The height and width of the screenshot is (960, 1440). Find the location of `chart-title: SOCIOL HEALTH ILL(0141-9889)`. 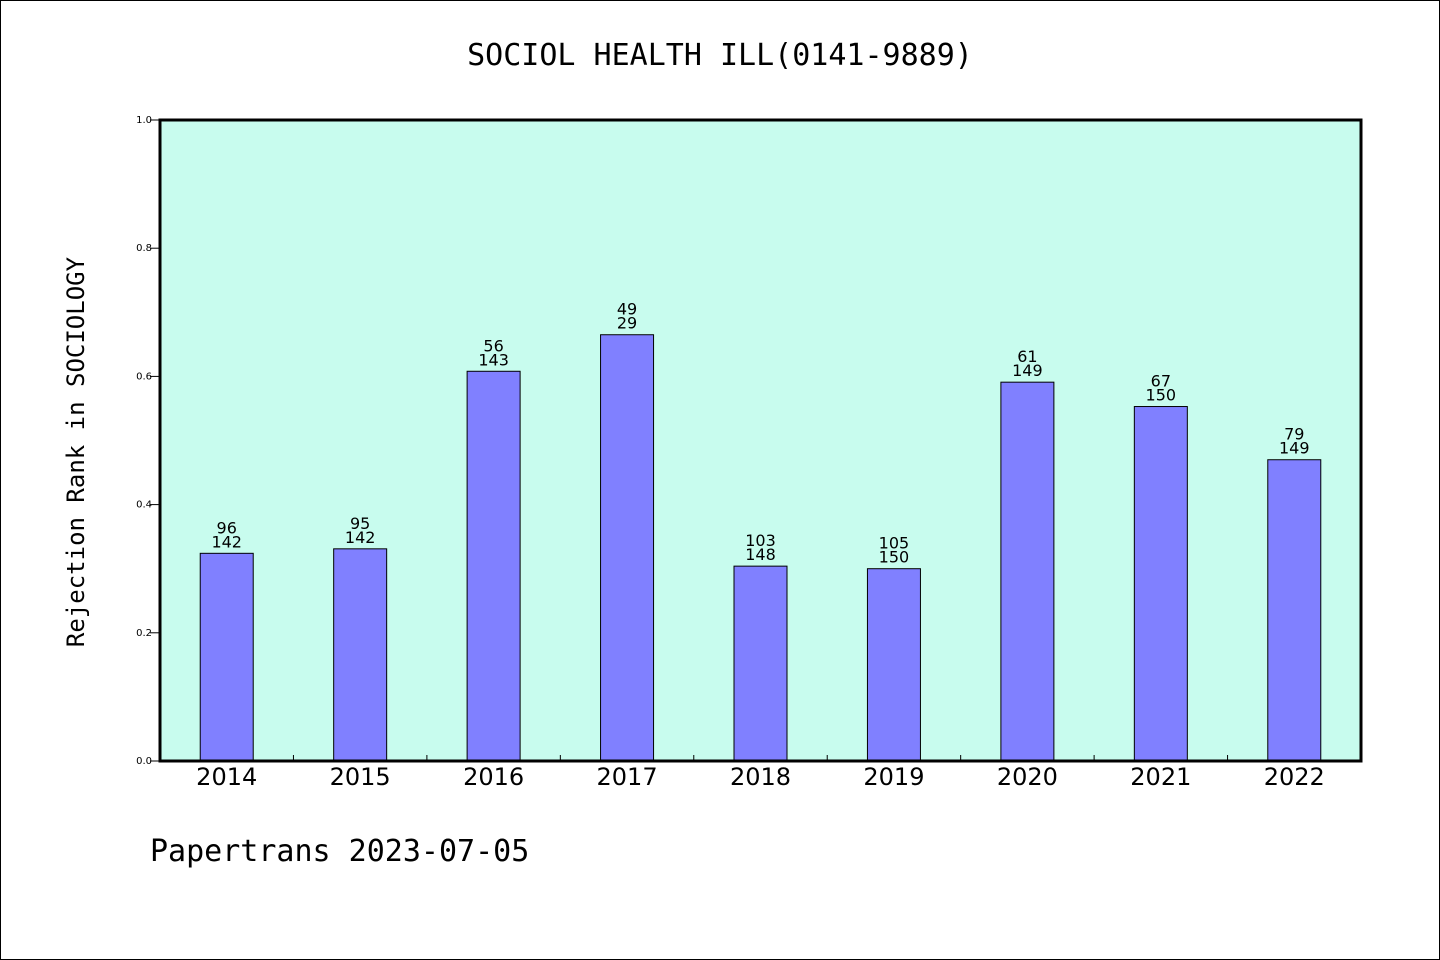

chart-title: SOCIOL HEALTH ILL(0141-9889) is located at coordinates (720, 55).